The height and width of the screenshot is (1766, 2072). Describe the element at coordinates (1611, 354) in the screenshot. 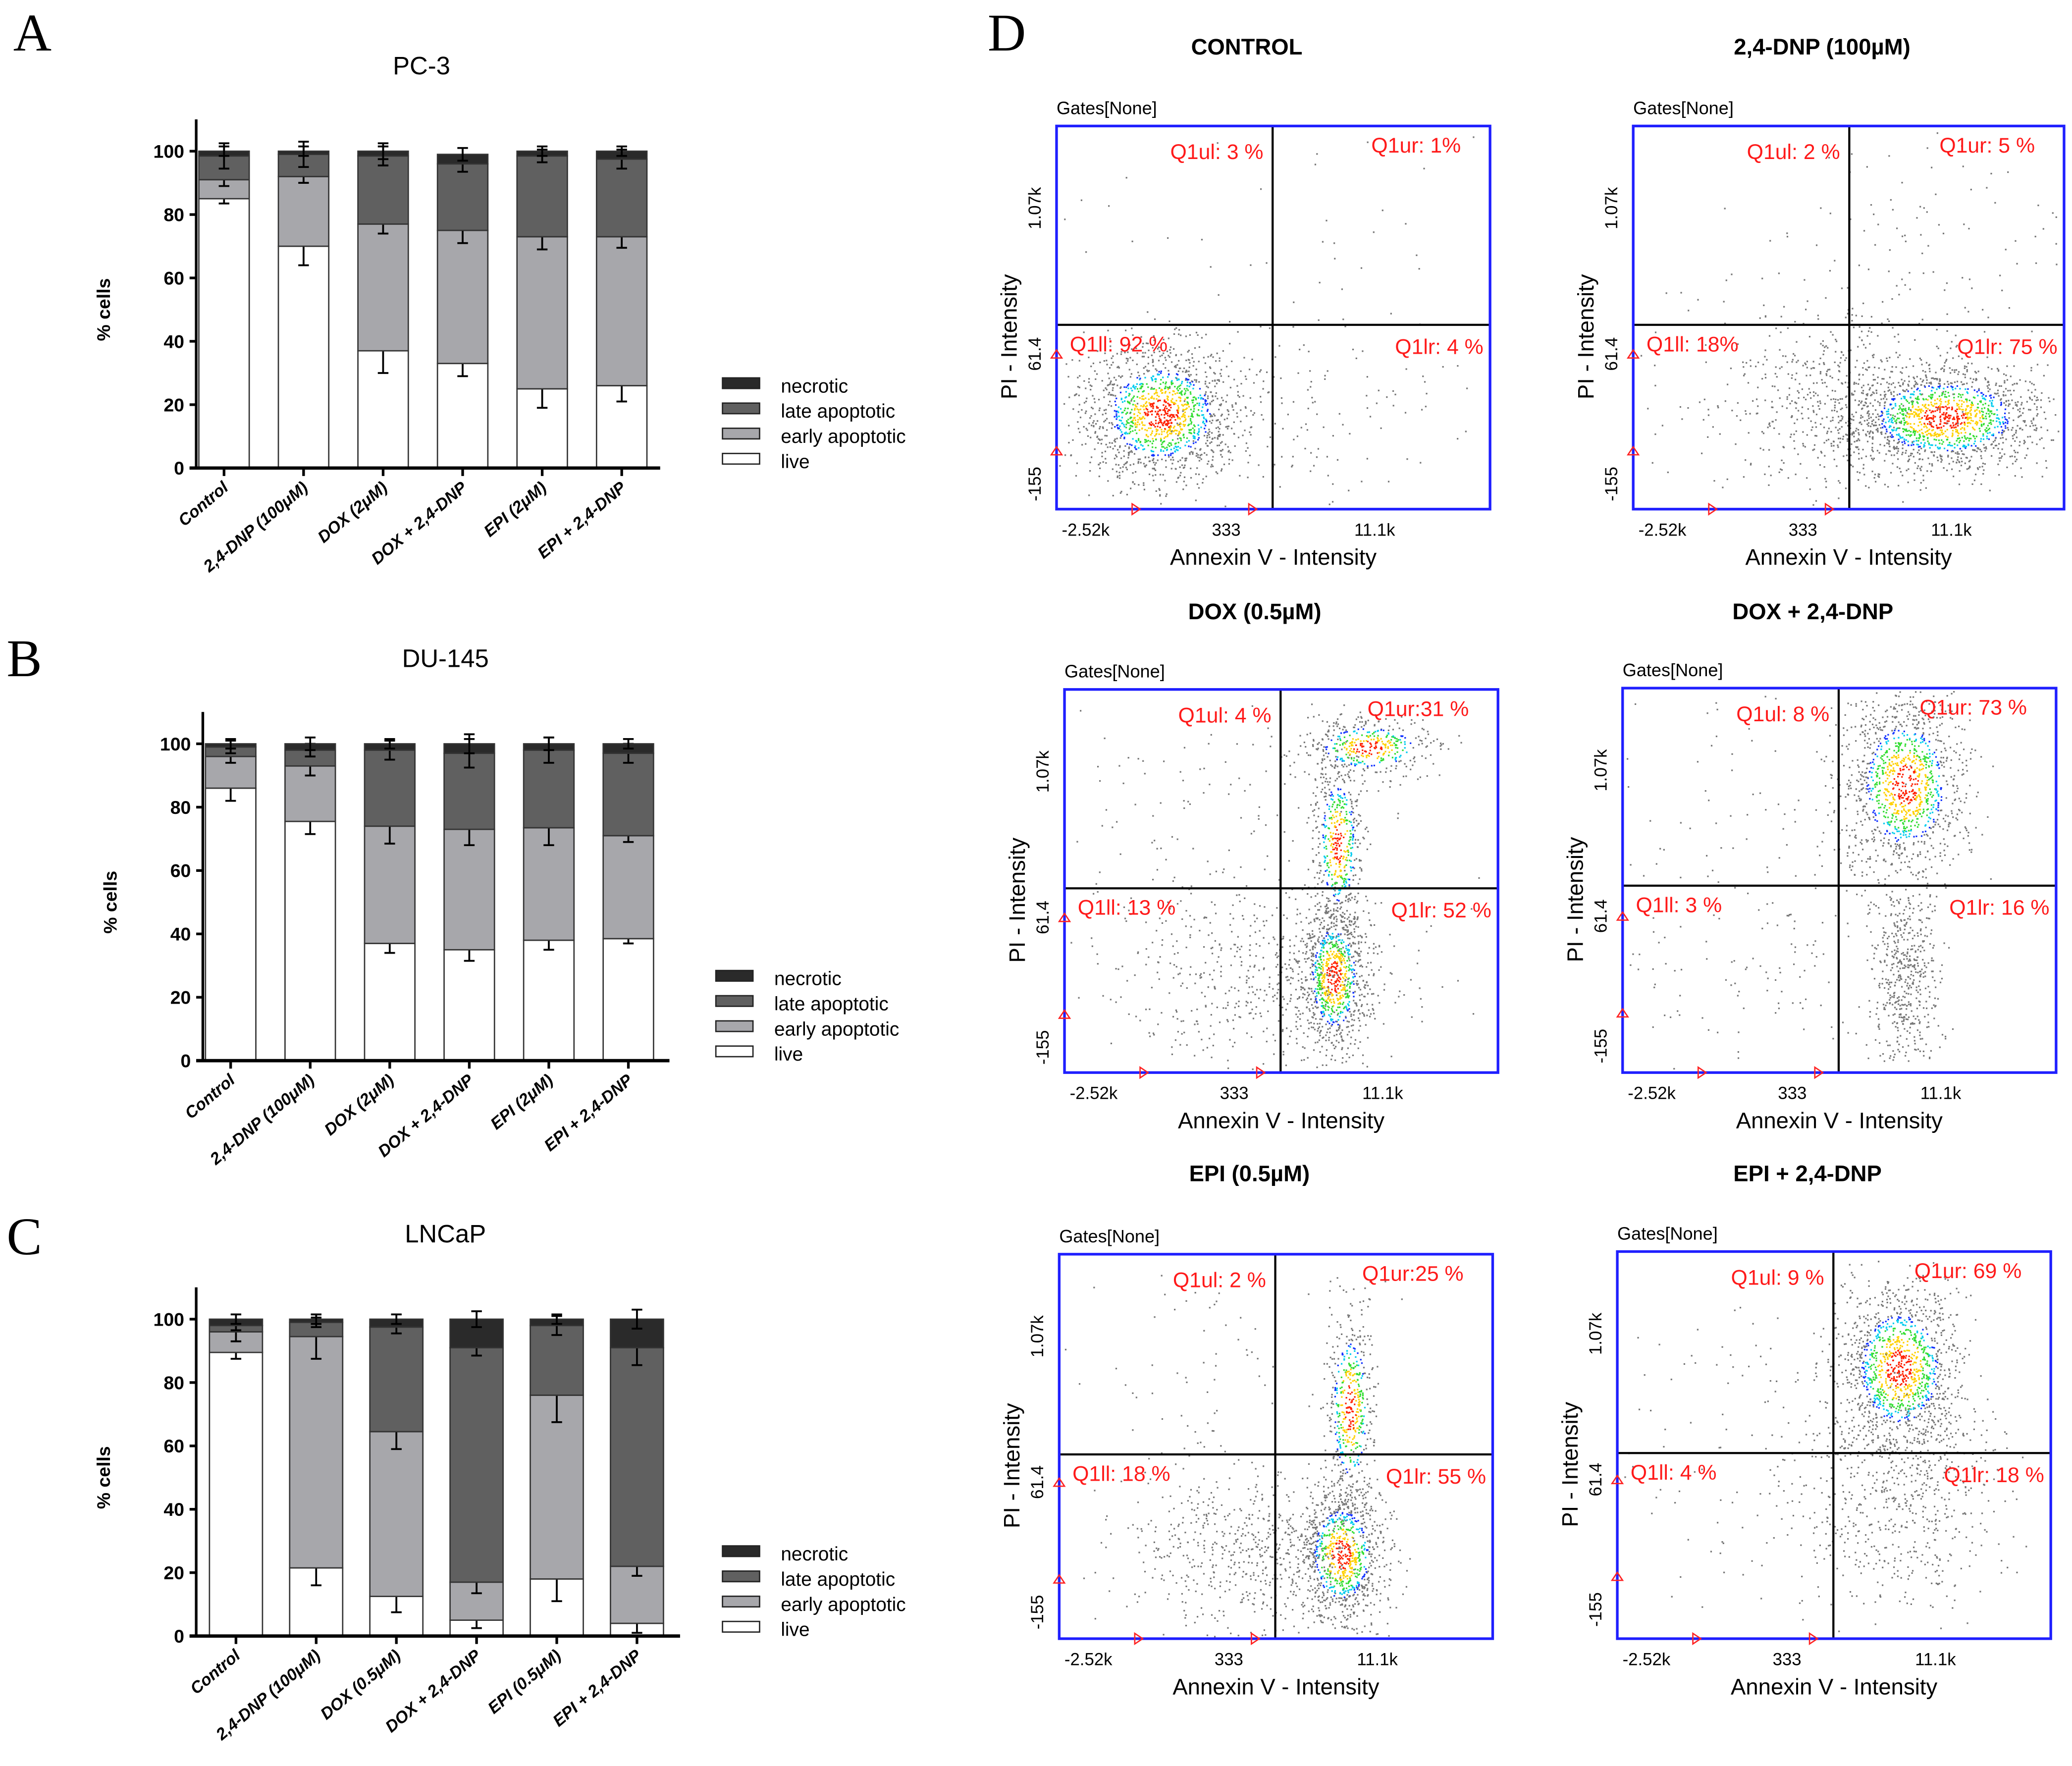

I see `y-tick-label: 61.4` at that location.